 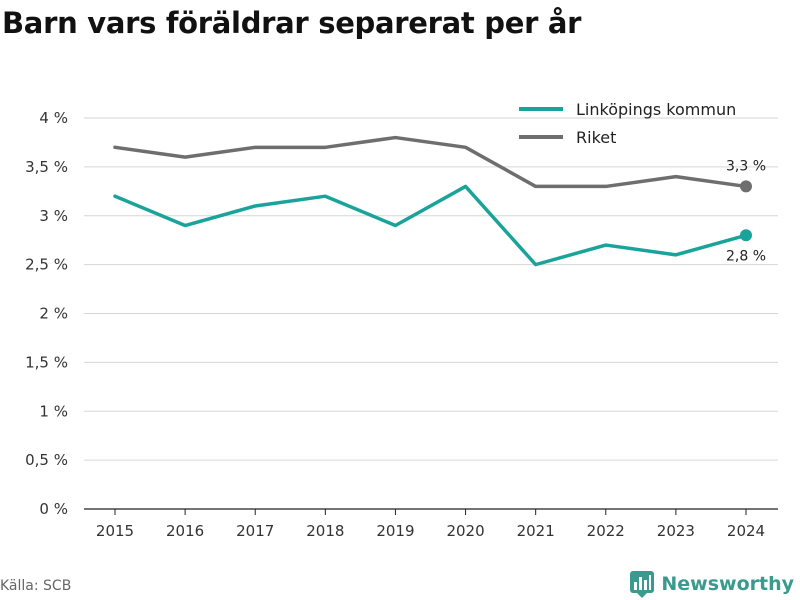 What do you see at coordinates (115, 531) in the screenshot?
I see `x-tick-label: 2015` at bounding box center [115, 531].